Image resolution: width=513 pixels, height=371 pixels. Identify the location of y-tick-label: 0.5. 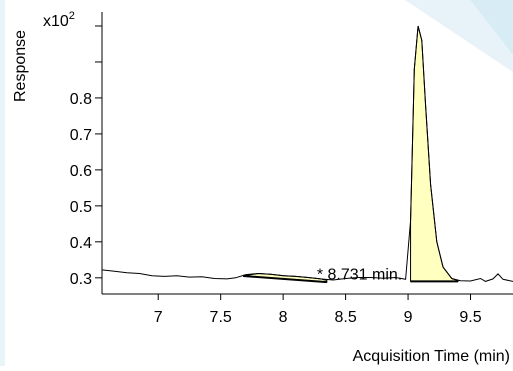
(81, 207).